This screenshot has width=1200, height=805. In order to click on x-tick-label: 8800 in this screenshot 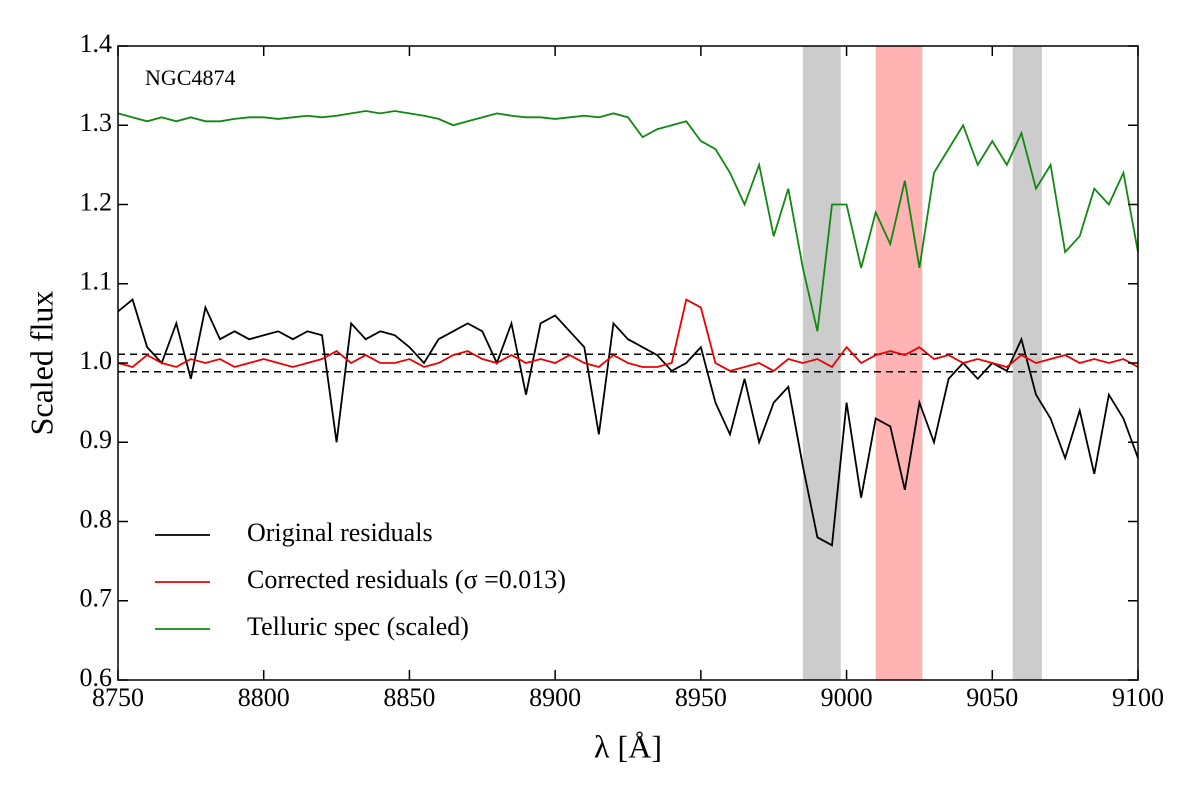, I will do `click(264, 697)`.